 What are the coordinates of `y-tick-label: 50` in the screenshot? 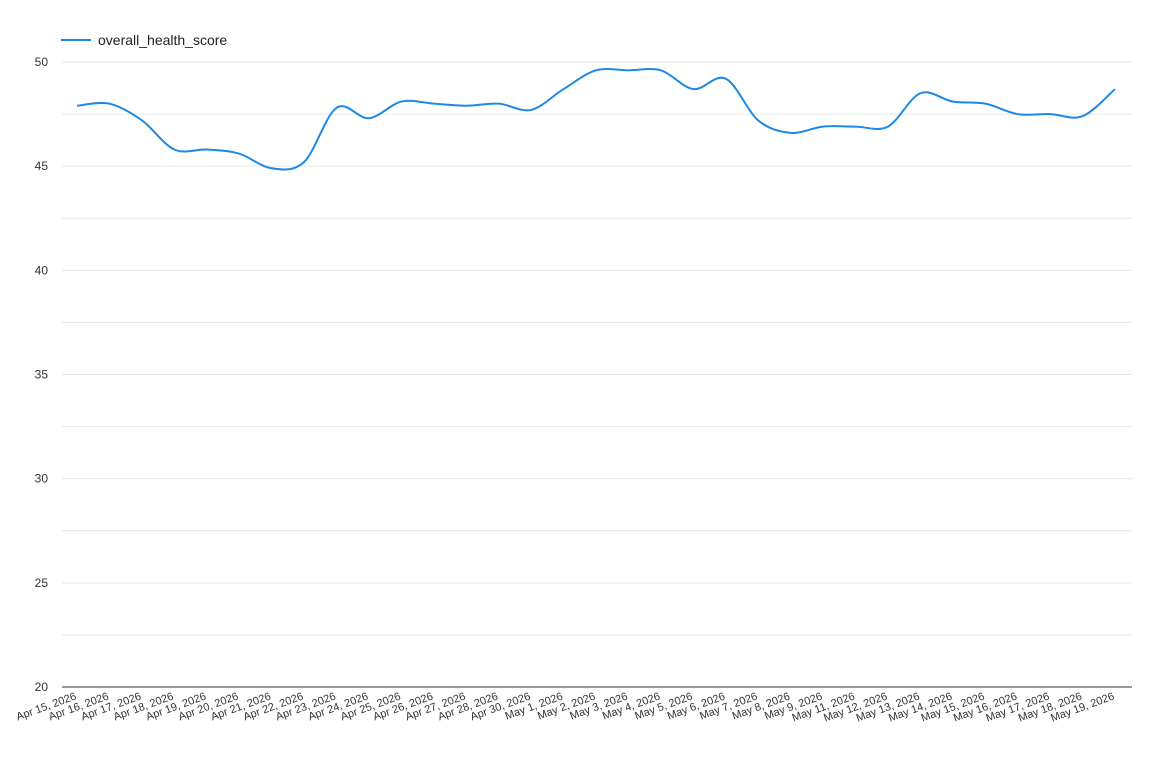 It's located at (42, 62).